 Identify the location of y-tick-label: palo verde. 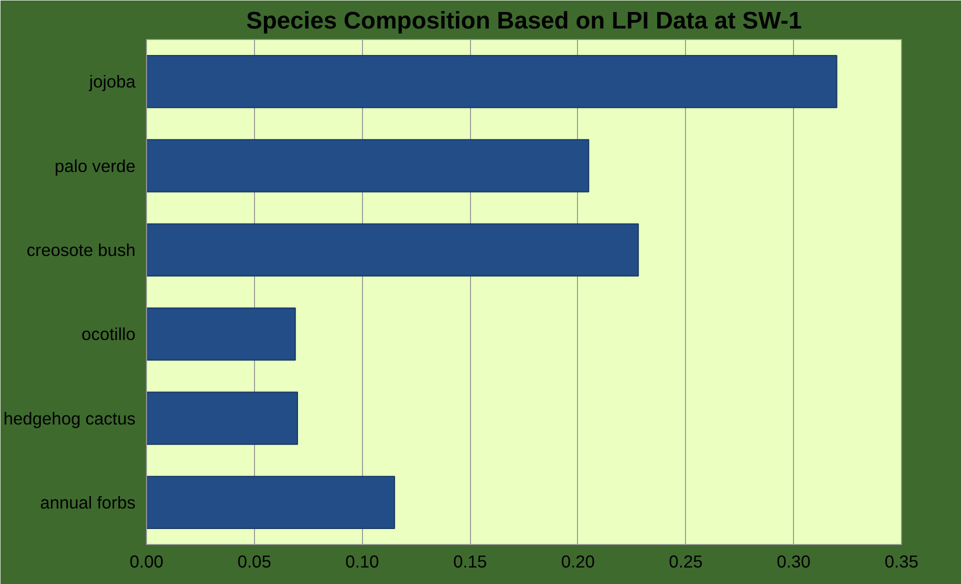
(95, 166).